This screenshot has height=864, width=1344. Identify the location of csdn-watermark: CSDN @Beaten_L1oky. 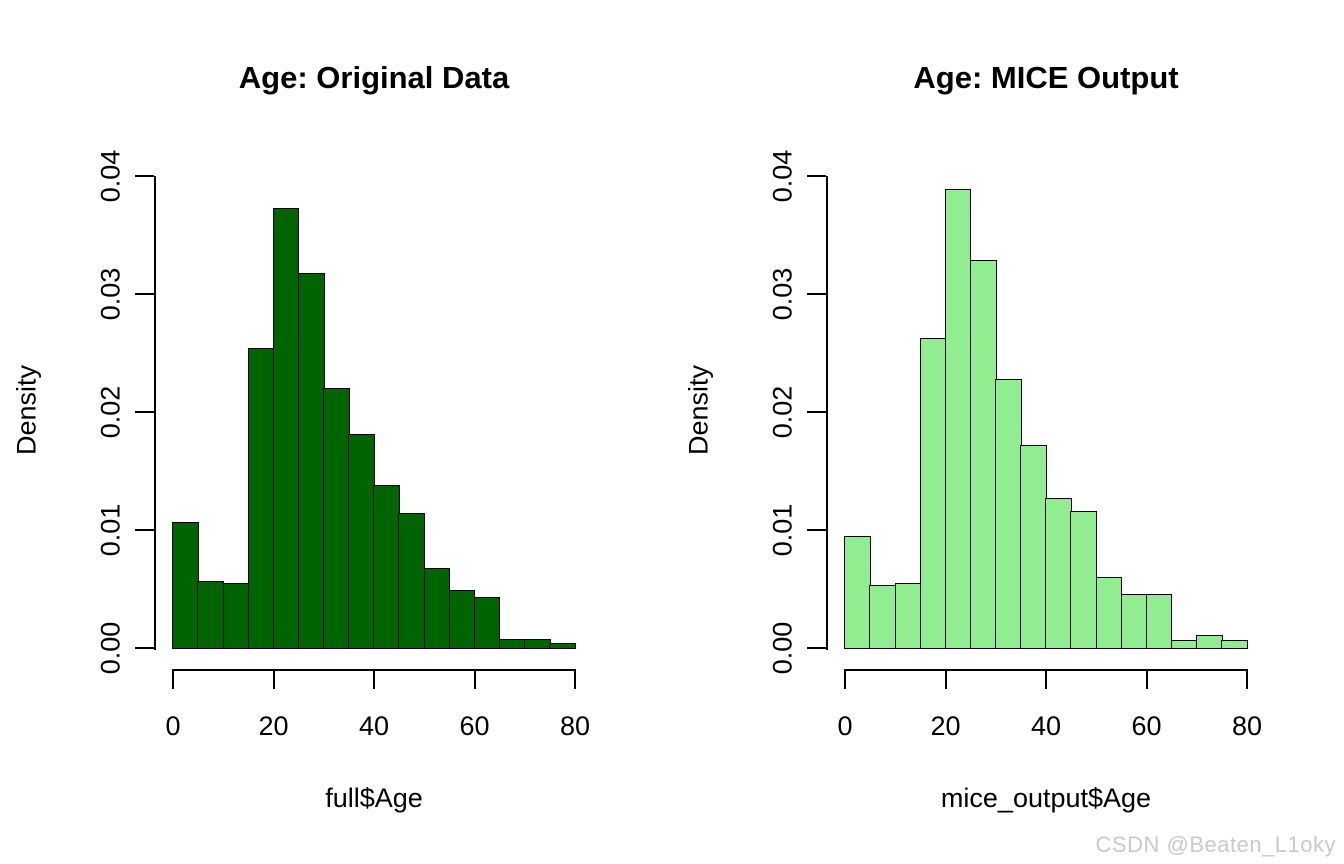
(1215, 844).